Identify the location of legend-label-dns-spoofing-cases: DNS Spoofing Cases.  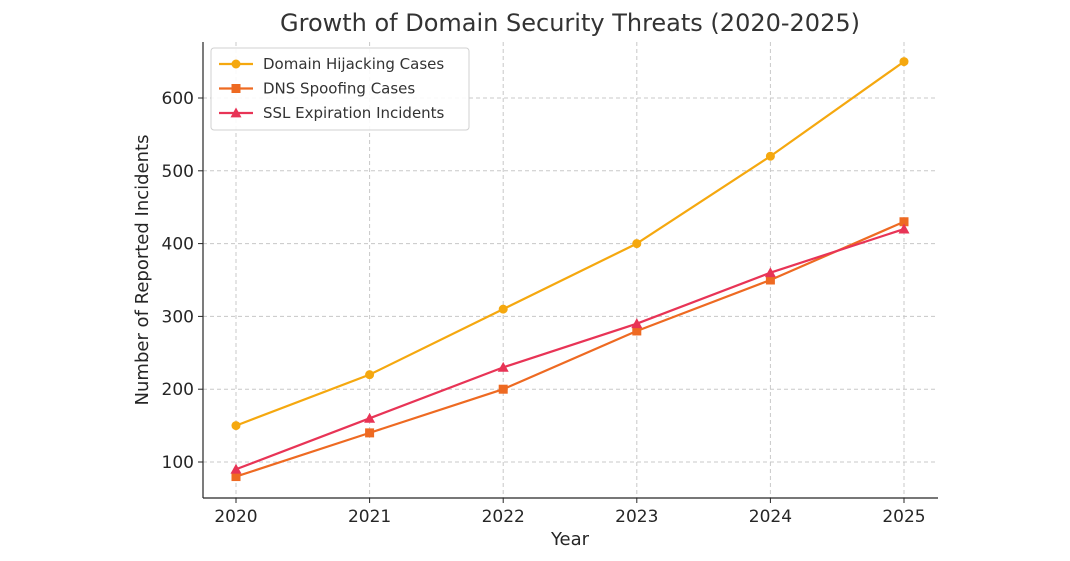
(339, 89).